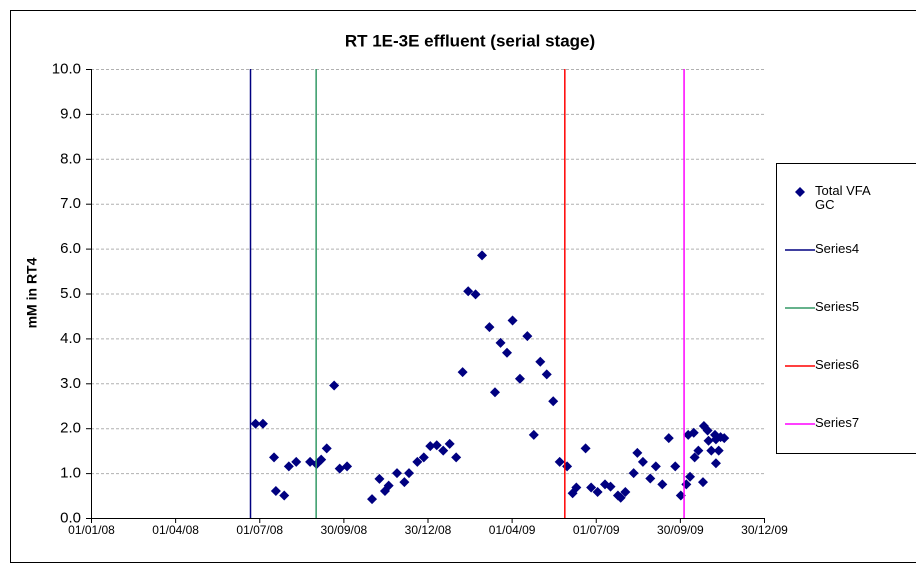 The width and height of the screenshot is (916, 573). What do you see at coordinates (344, 530) in the screenshot?
I see `x-tick-label: 30/09/08` at bounding box center [344, 530].